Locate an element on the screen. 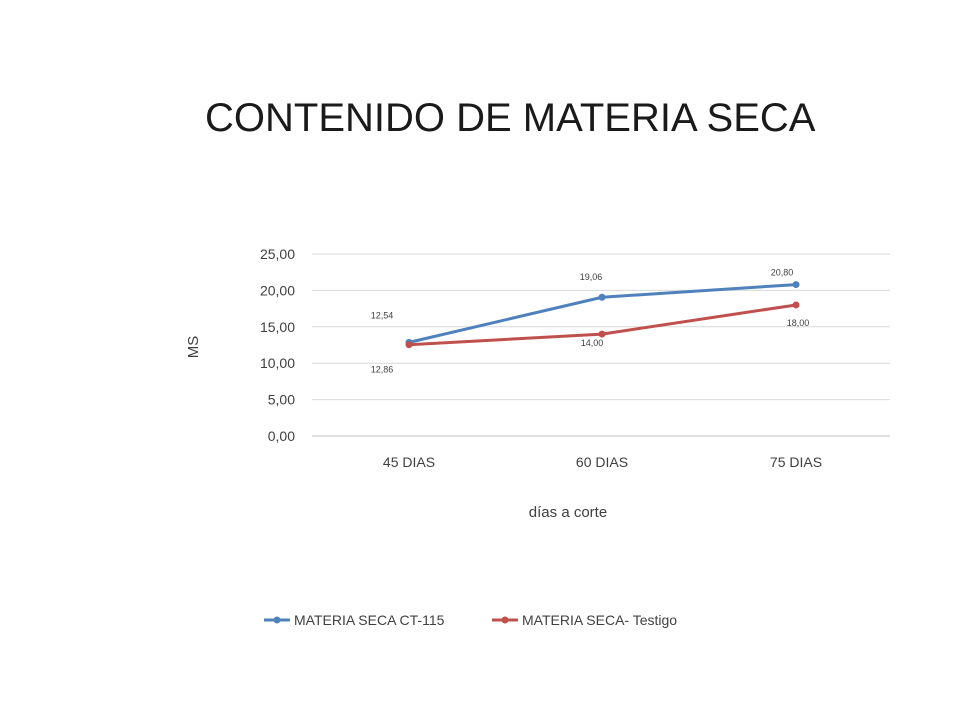 The width and height of the screenshot is (960, 720). data-label: 18,00 is located at coordinates (798, 323).